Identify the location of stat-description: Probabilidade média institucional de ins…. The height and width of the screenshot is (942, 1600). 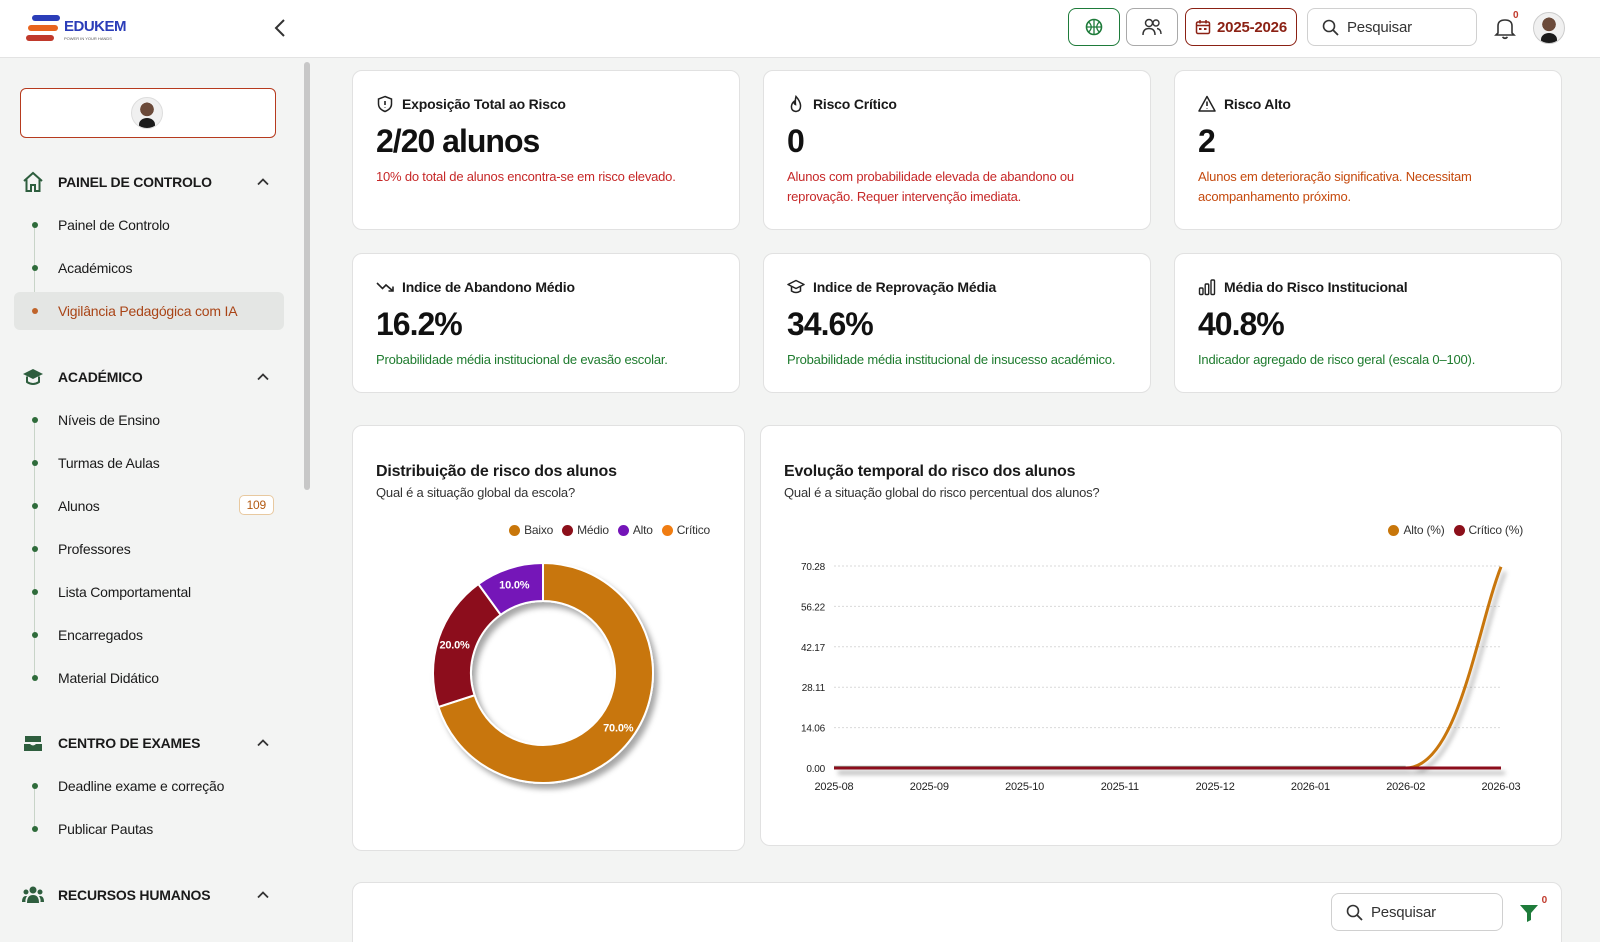
(951, 359).